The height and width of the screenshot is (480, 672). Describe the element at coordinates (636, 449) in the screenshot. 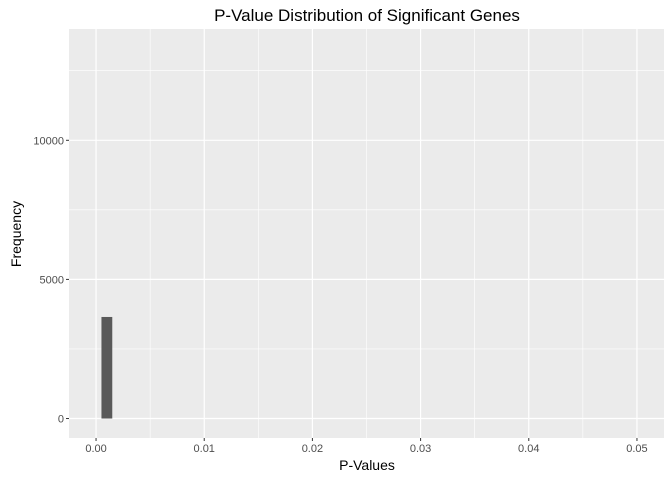

I see `x-tick-label: 0.05` at that location.